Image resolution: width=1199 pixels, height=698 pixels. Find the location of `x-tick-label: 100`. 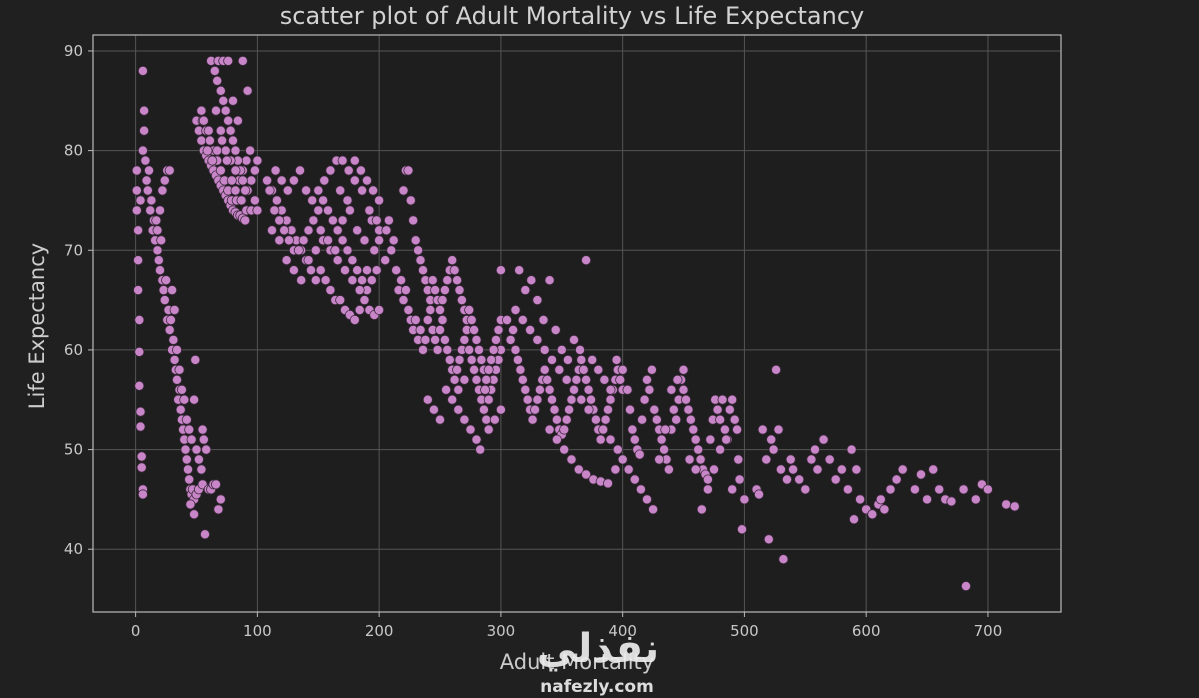

x-tick-label: 100 is located at coordinates (257, 631).